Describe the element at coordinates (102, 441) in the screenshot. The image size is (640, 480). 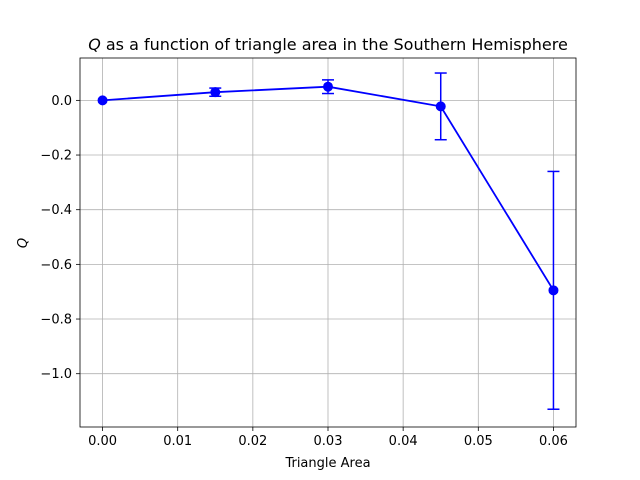
I see `x-tick-label: 0.00` at that location.